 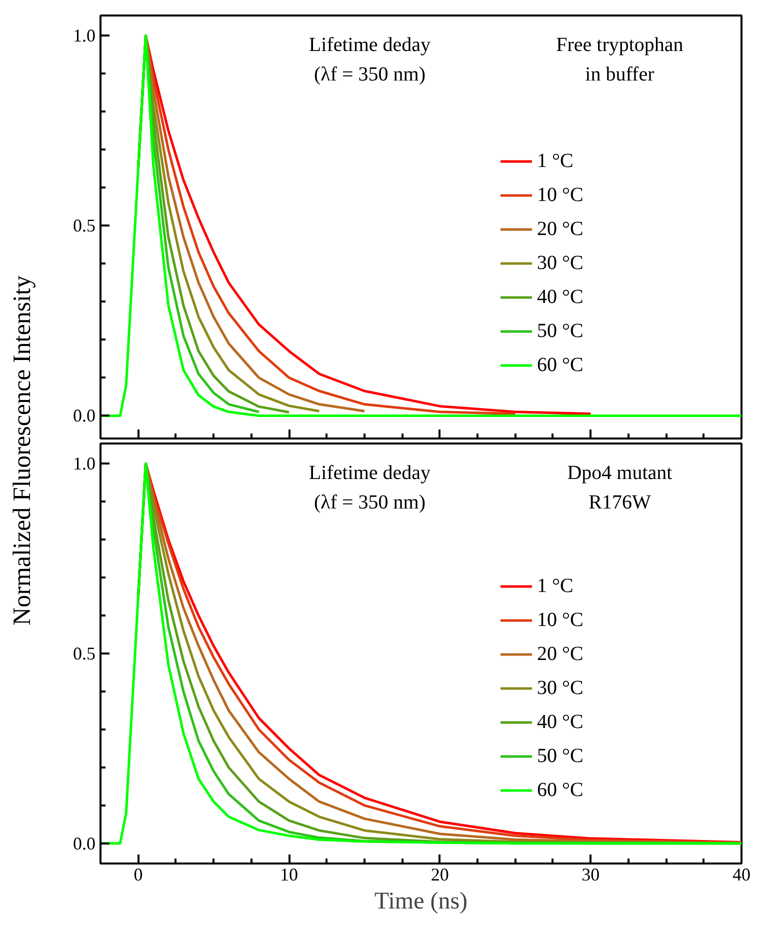 I want to click on annotation: in buffer, so click(x=620, y=75).